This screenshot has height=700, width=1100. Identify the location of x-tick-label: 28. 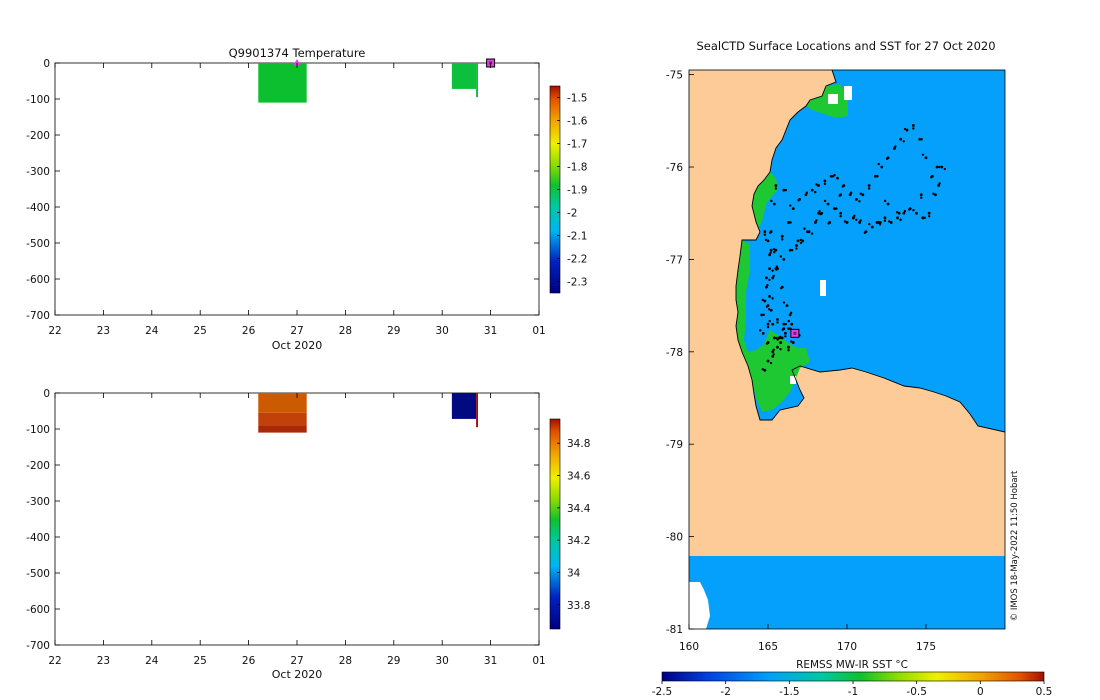
(345, 331).